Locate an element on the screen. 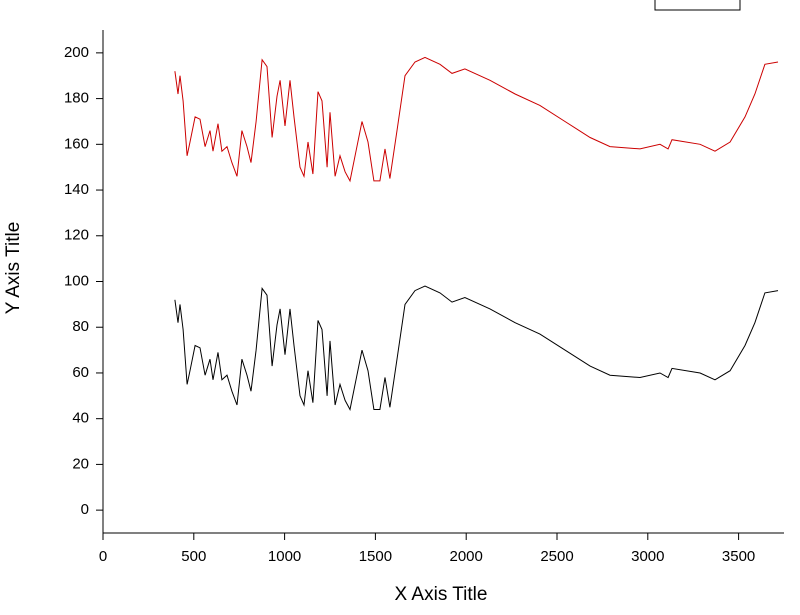  y-tick-label: 0 is located at coordinates (85, 509).